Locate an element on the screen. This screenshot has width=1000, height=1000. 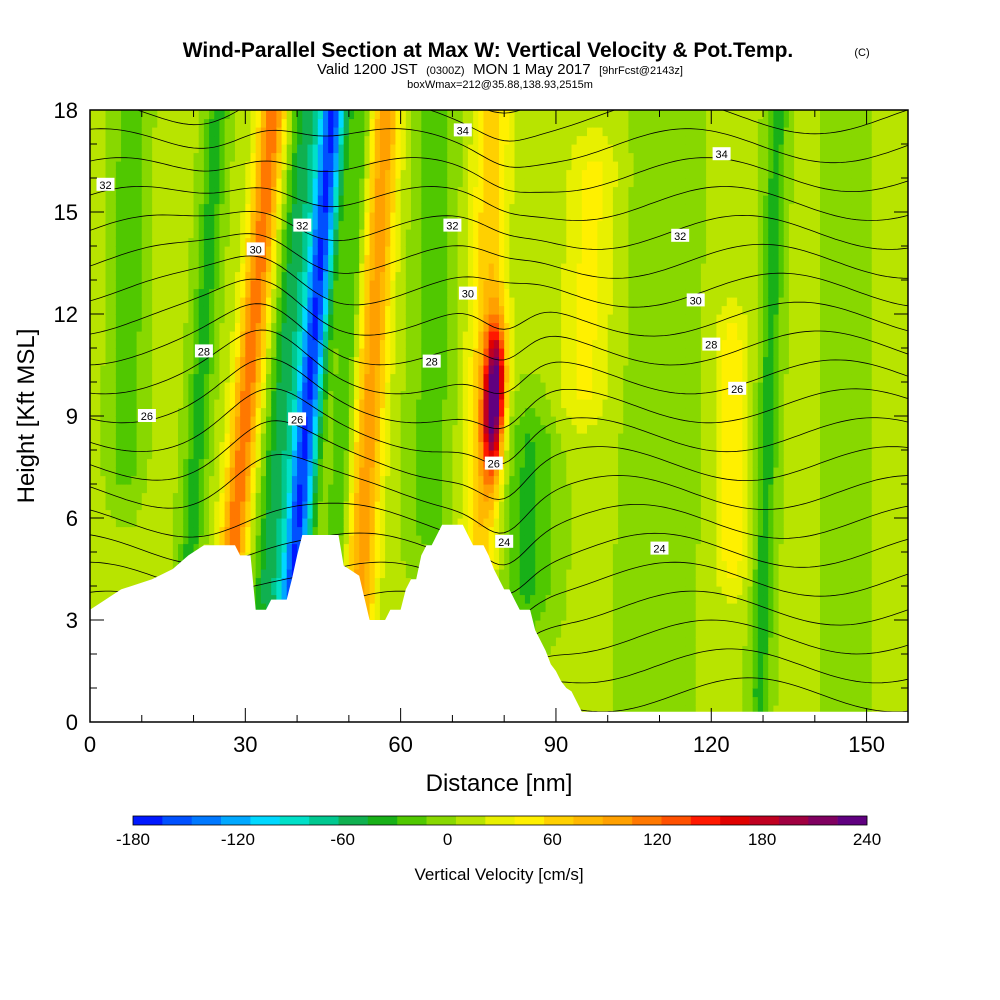
x-tick-label: 90 is located at coordinates (556, 744).